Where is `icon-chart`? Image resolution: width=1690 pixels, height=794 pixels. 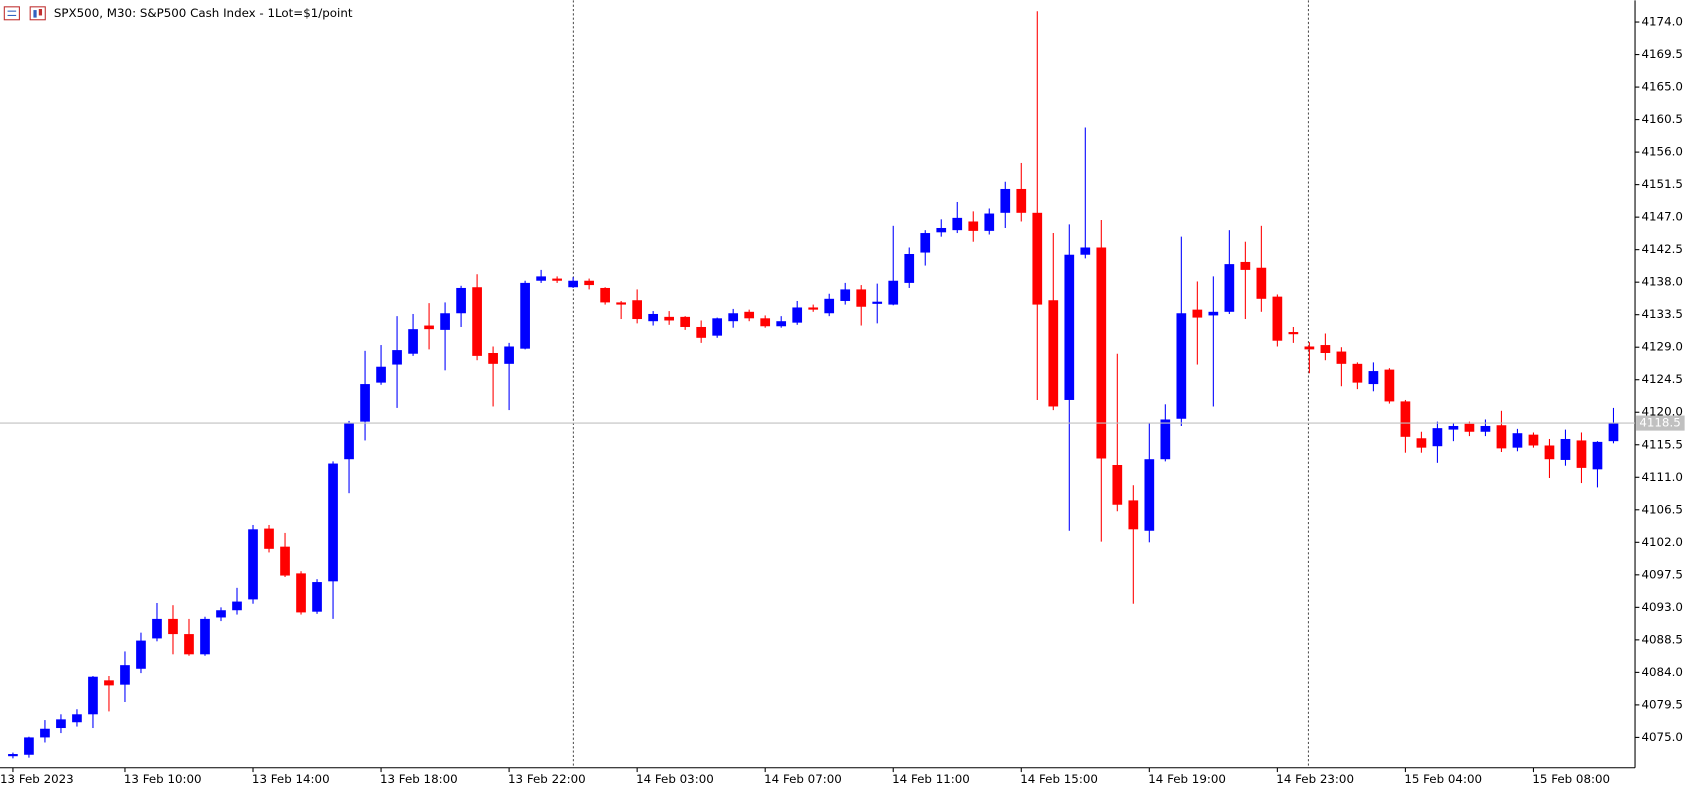 icon-chart is located at coordinates (37, 13).